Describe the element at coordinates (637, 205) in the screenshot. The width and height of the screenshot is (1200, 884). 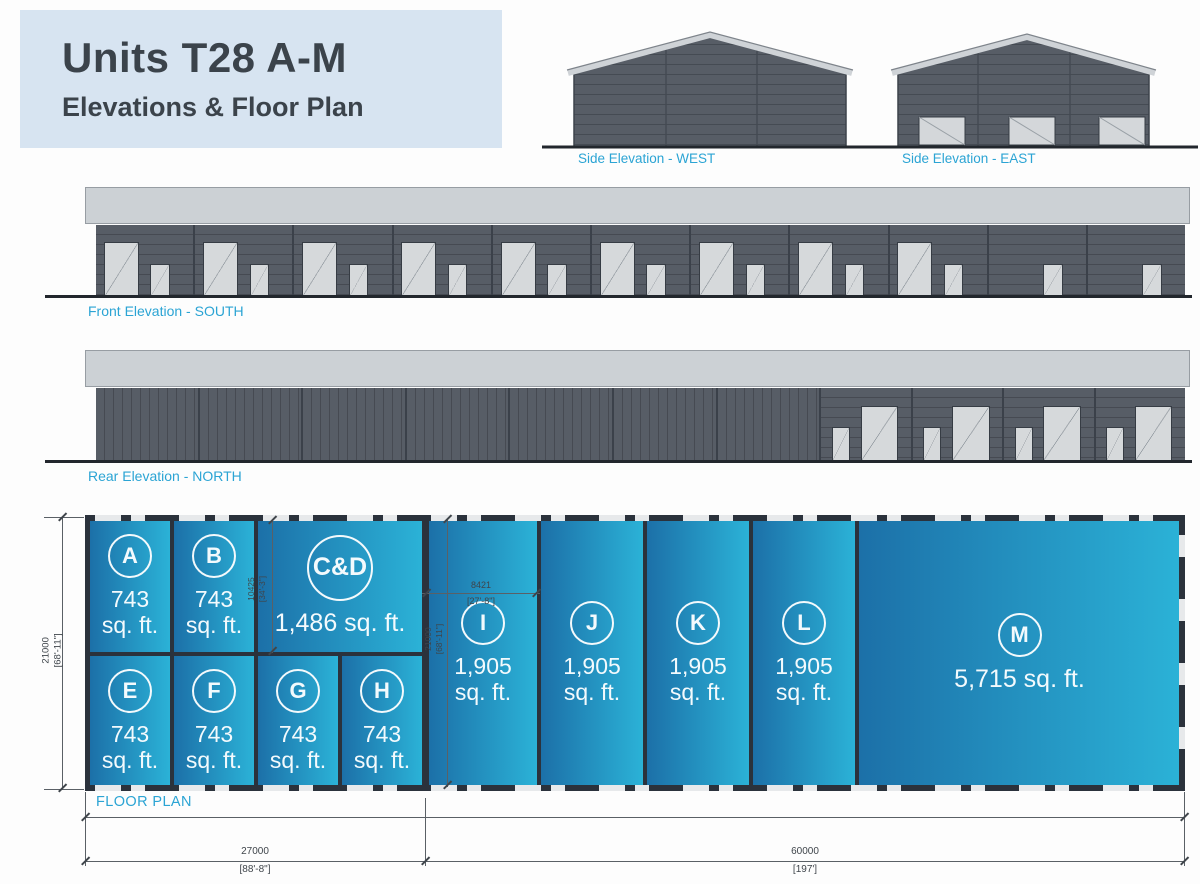
I see `front-parapet` at that location.